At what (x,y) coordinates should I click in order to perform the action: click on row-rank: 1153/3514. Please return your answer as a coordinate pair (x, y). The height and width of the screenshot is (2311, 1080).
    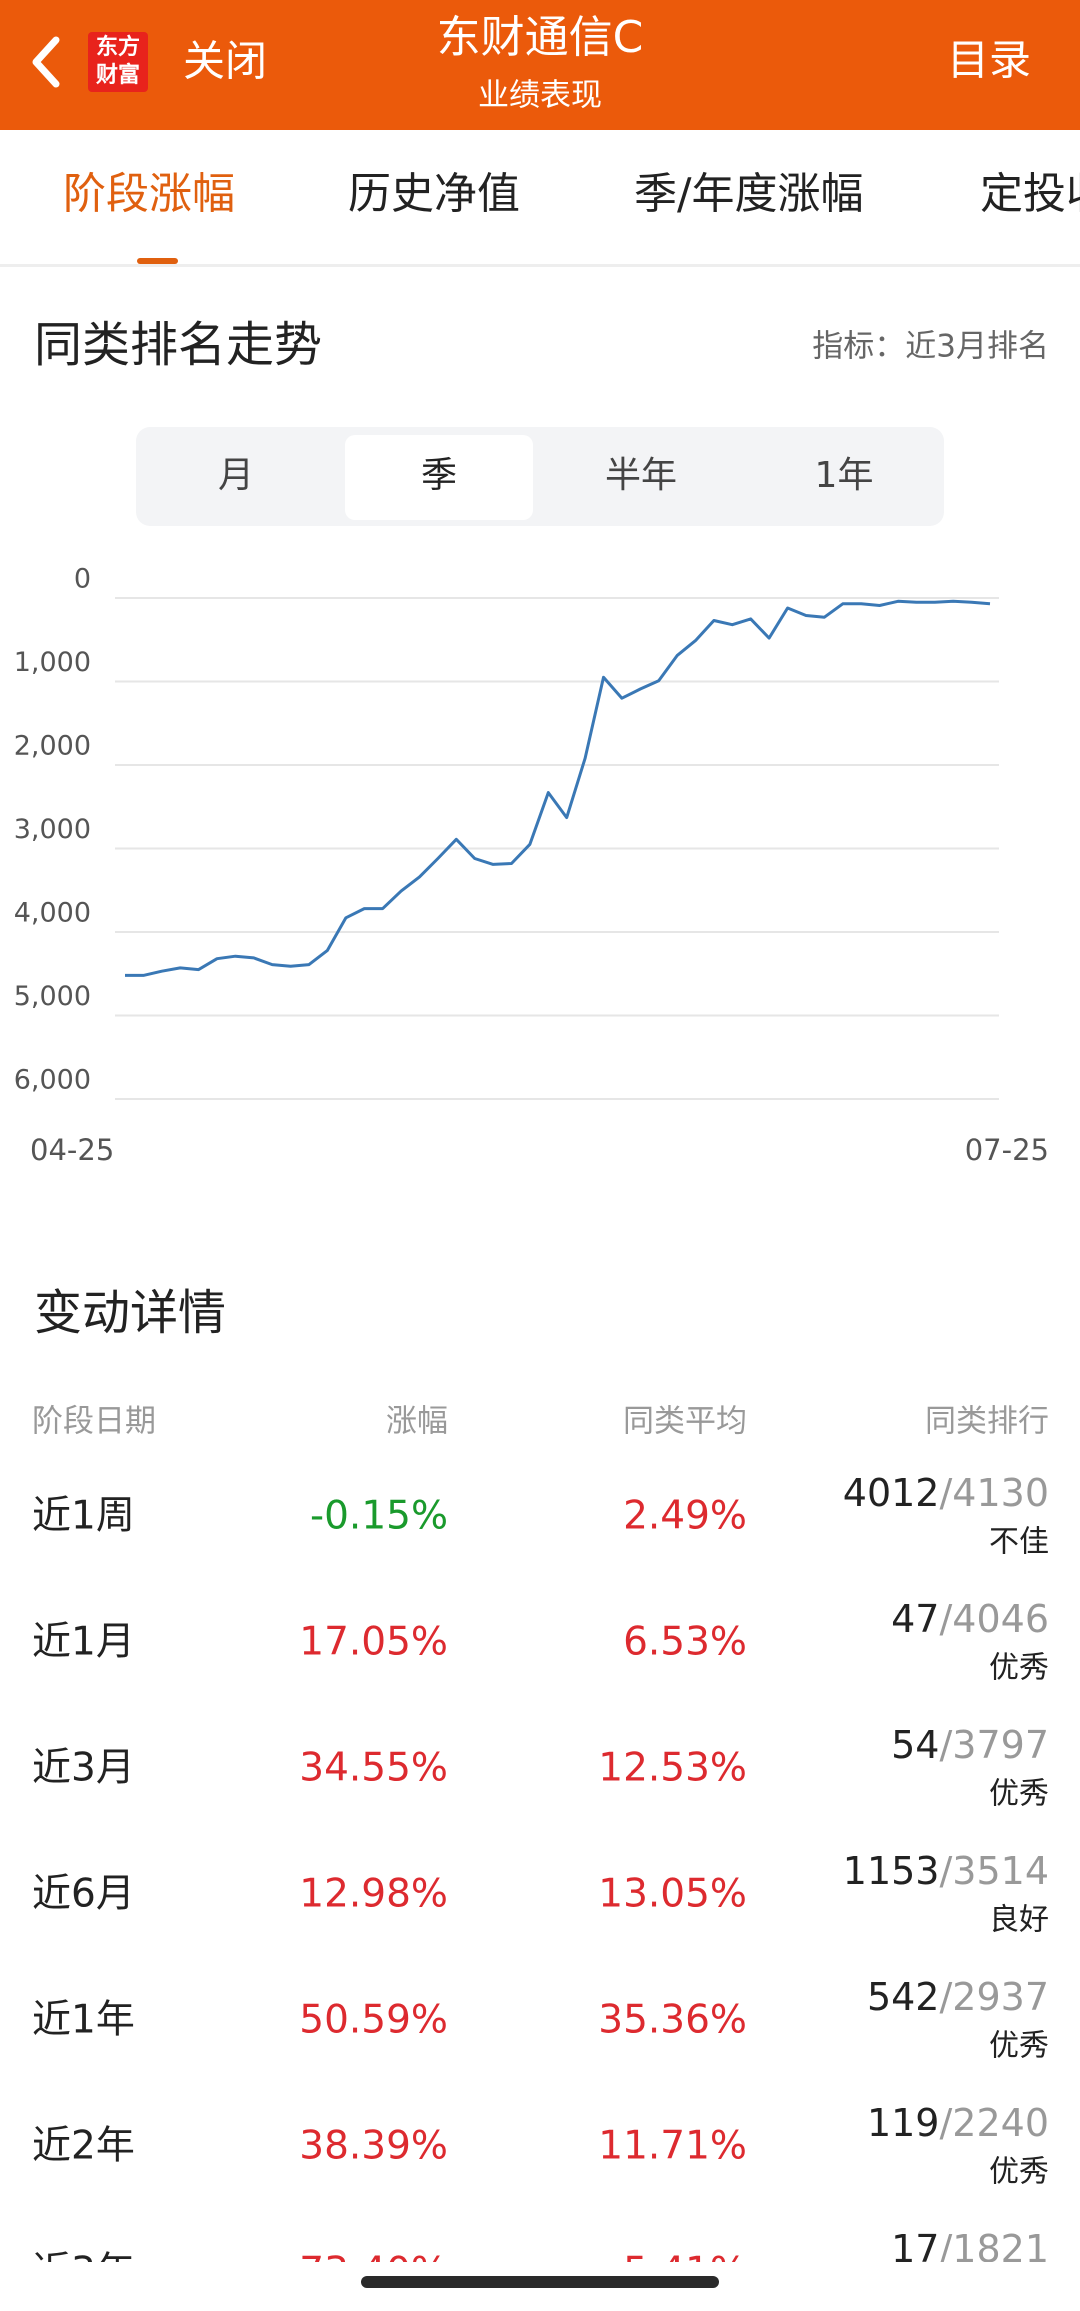
    Looking at the image, I should click on (946, 1871).